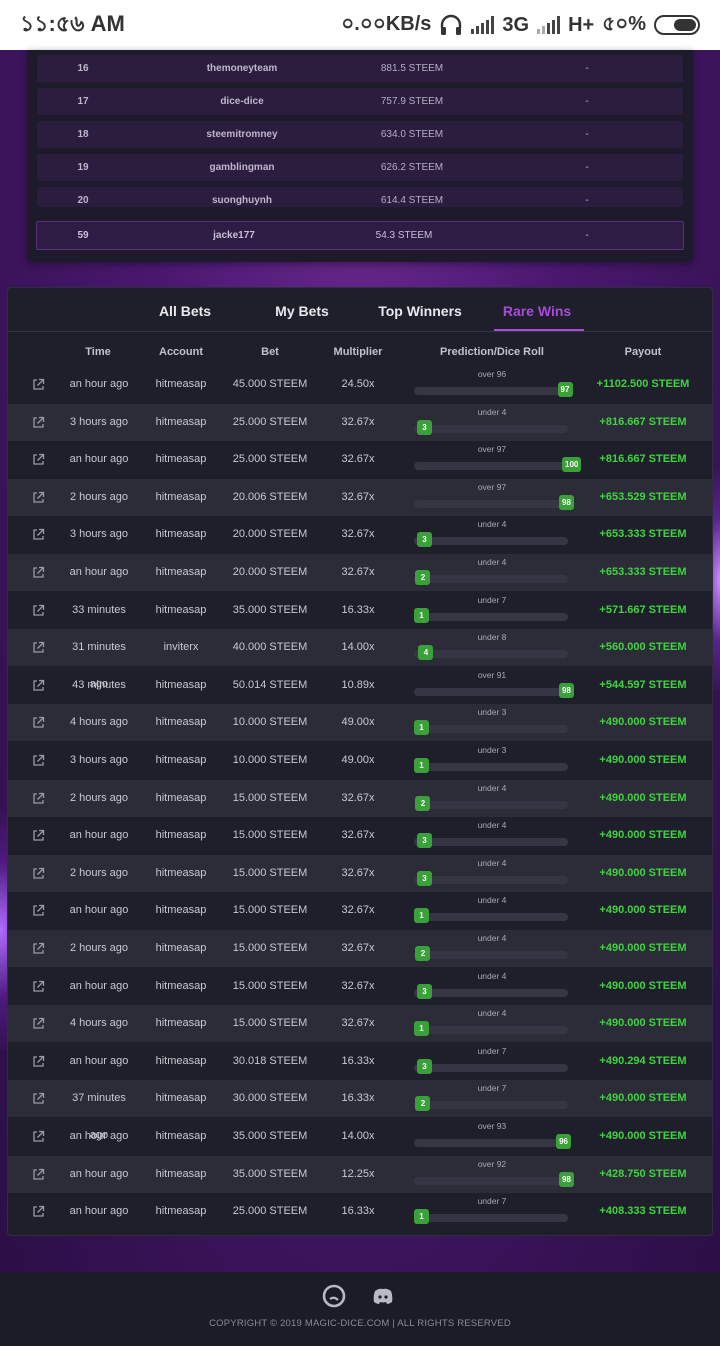  Describe the element at coordinates (383, 1296) in the screenshot. I see `discord-icon` at that location.